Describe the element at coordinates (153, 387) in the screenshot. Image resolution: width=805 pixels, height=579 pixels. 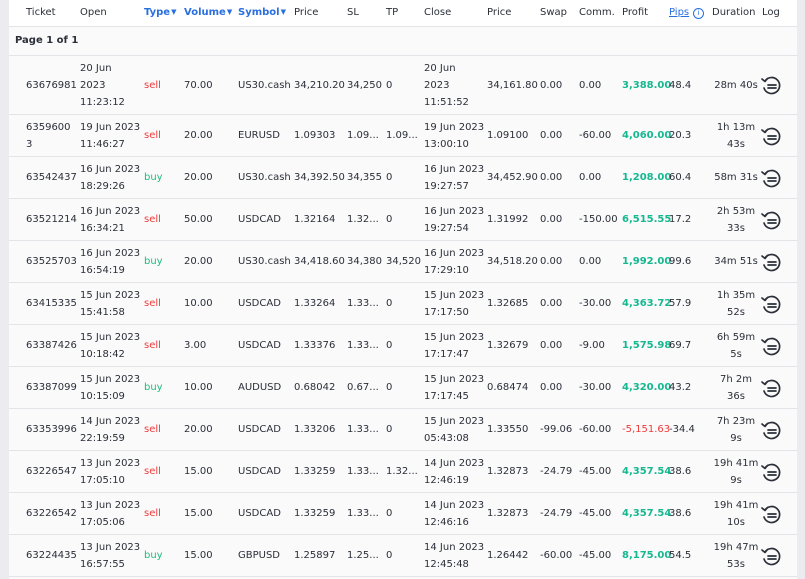
I see `type-value: buy` at that location.